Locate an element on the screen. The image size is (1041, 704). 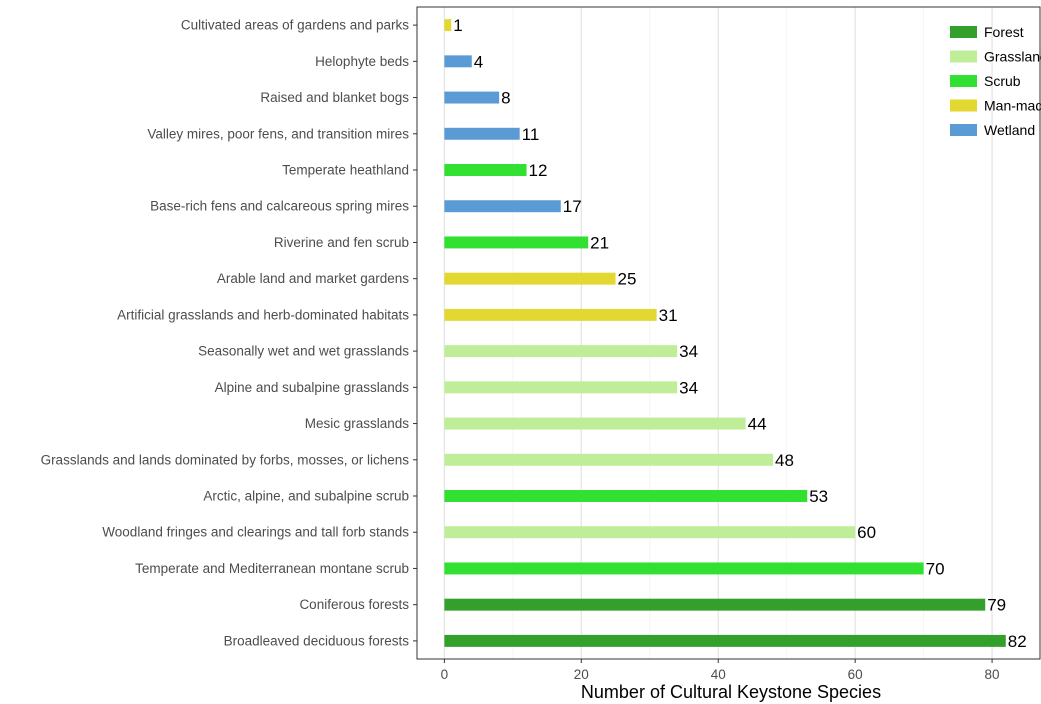
x-tick-label: 60 is located at coordinates (855, 674).